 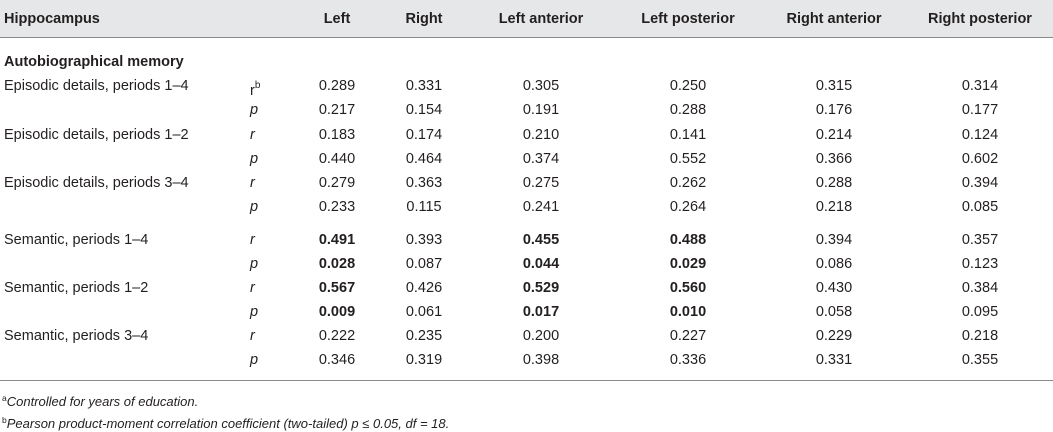 I want to click on header-col-2: Left anterior, so click(x=541, y=19).